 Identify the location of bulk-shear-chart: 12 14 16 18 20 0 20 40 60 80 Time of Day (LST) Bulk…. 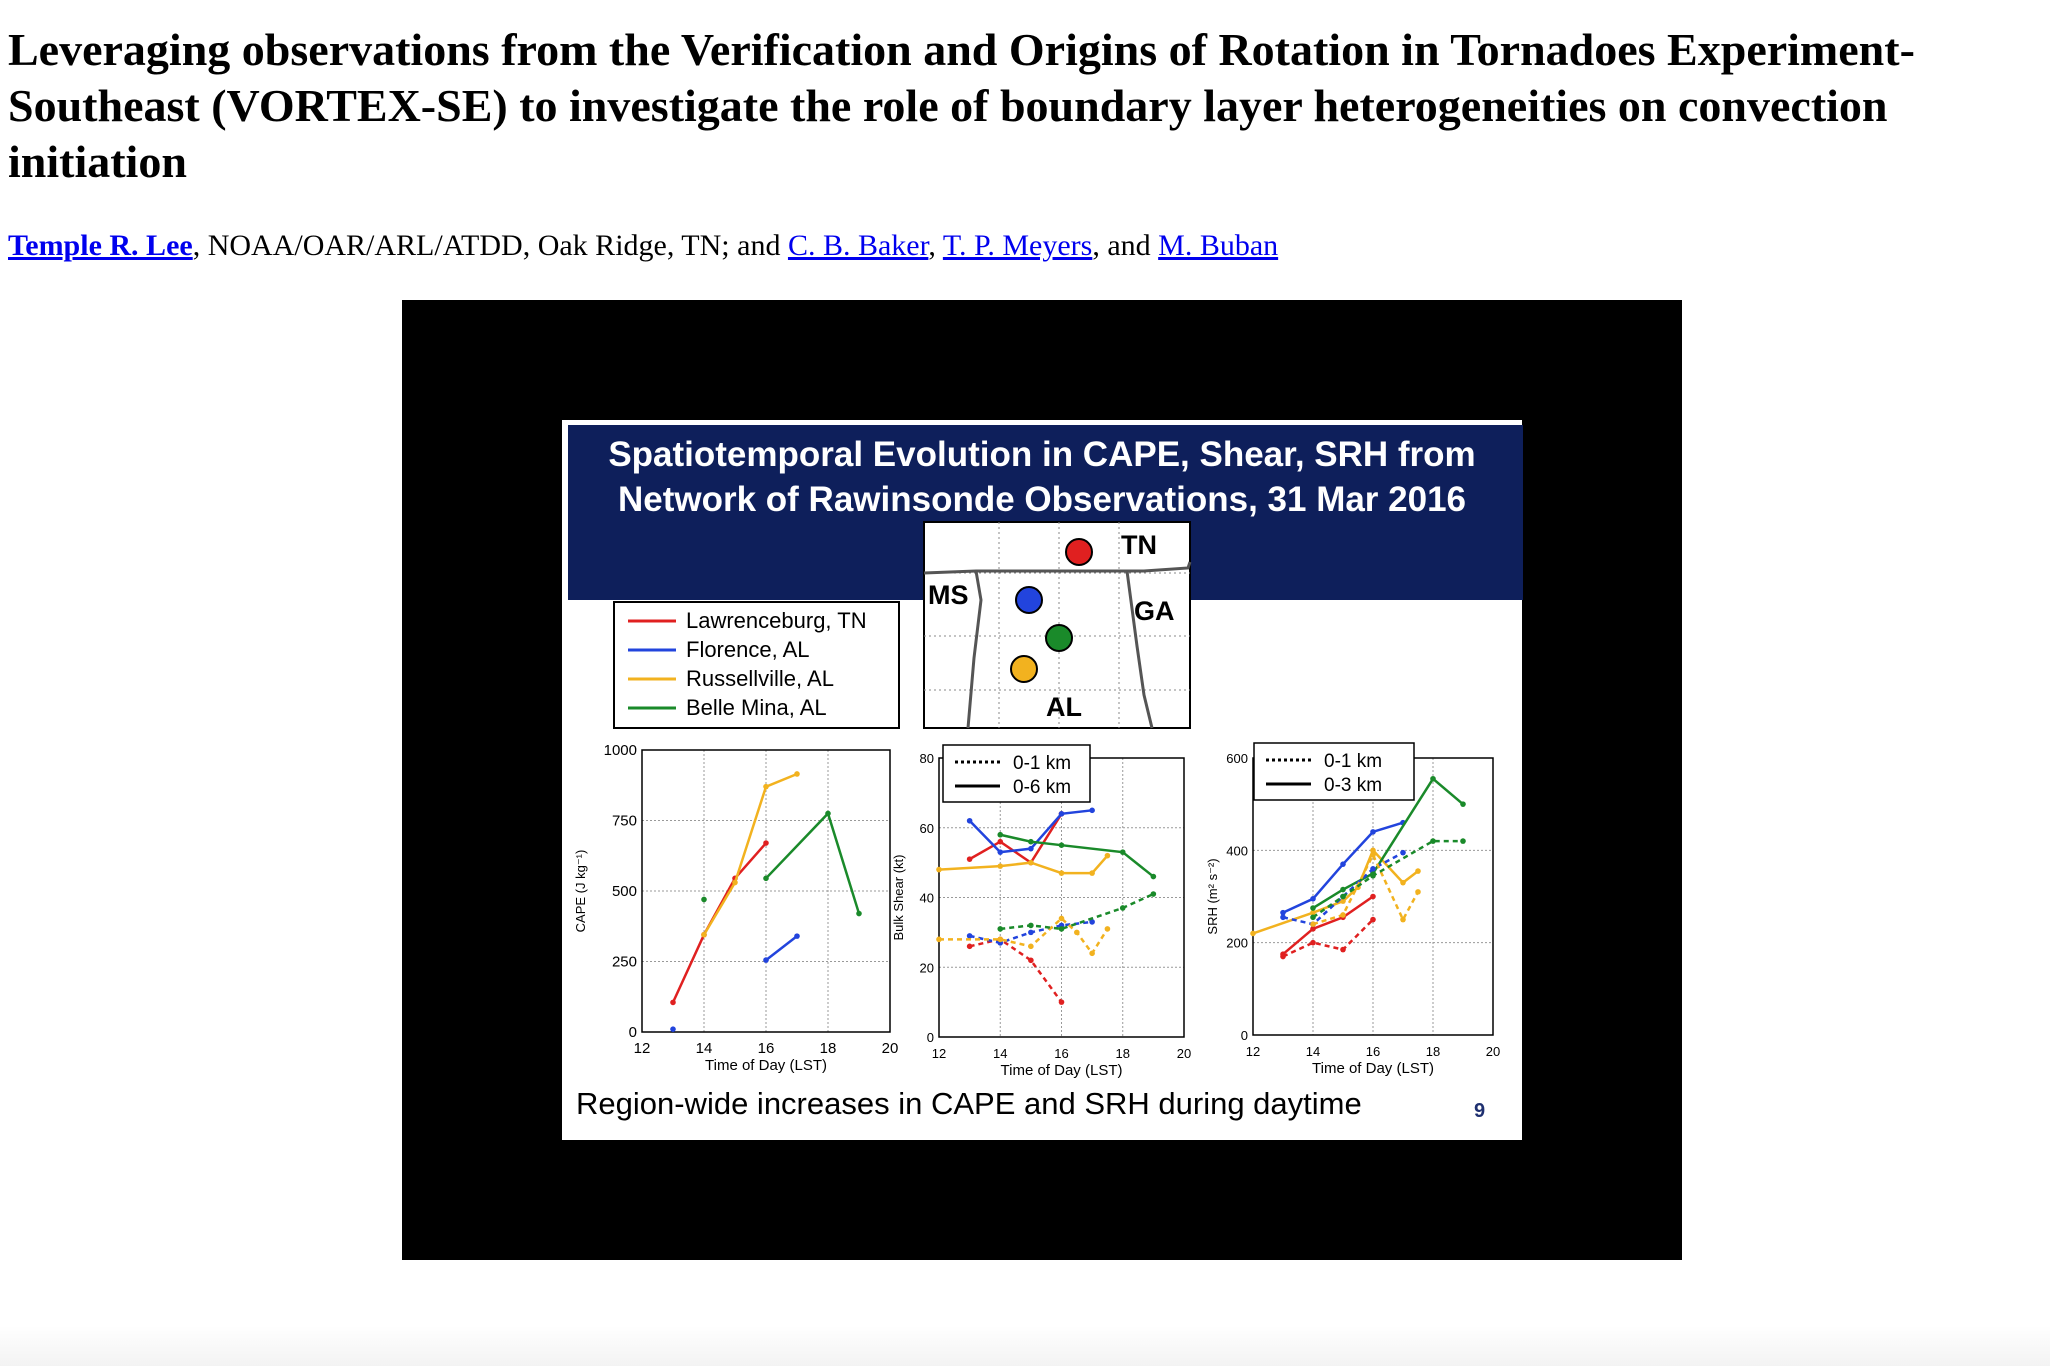
(1041, 911).